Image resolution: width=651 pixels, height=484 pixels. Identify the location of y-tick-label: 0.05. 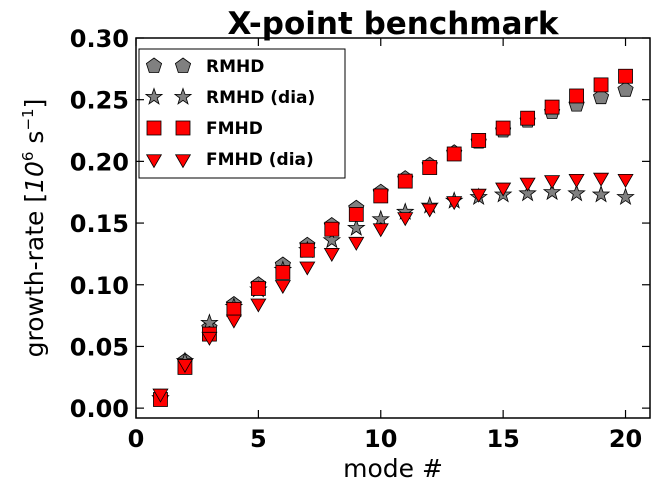
(99, 347).